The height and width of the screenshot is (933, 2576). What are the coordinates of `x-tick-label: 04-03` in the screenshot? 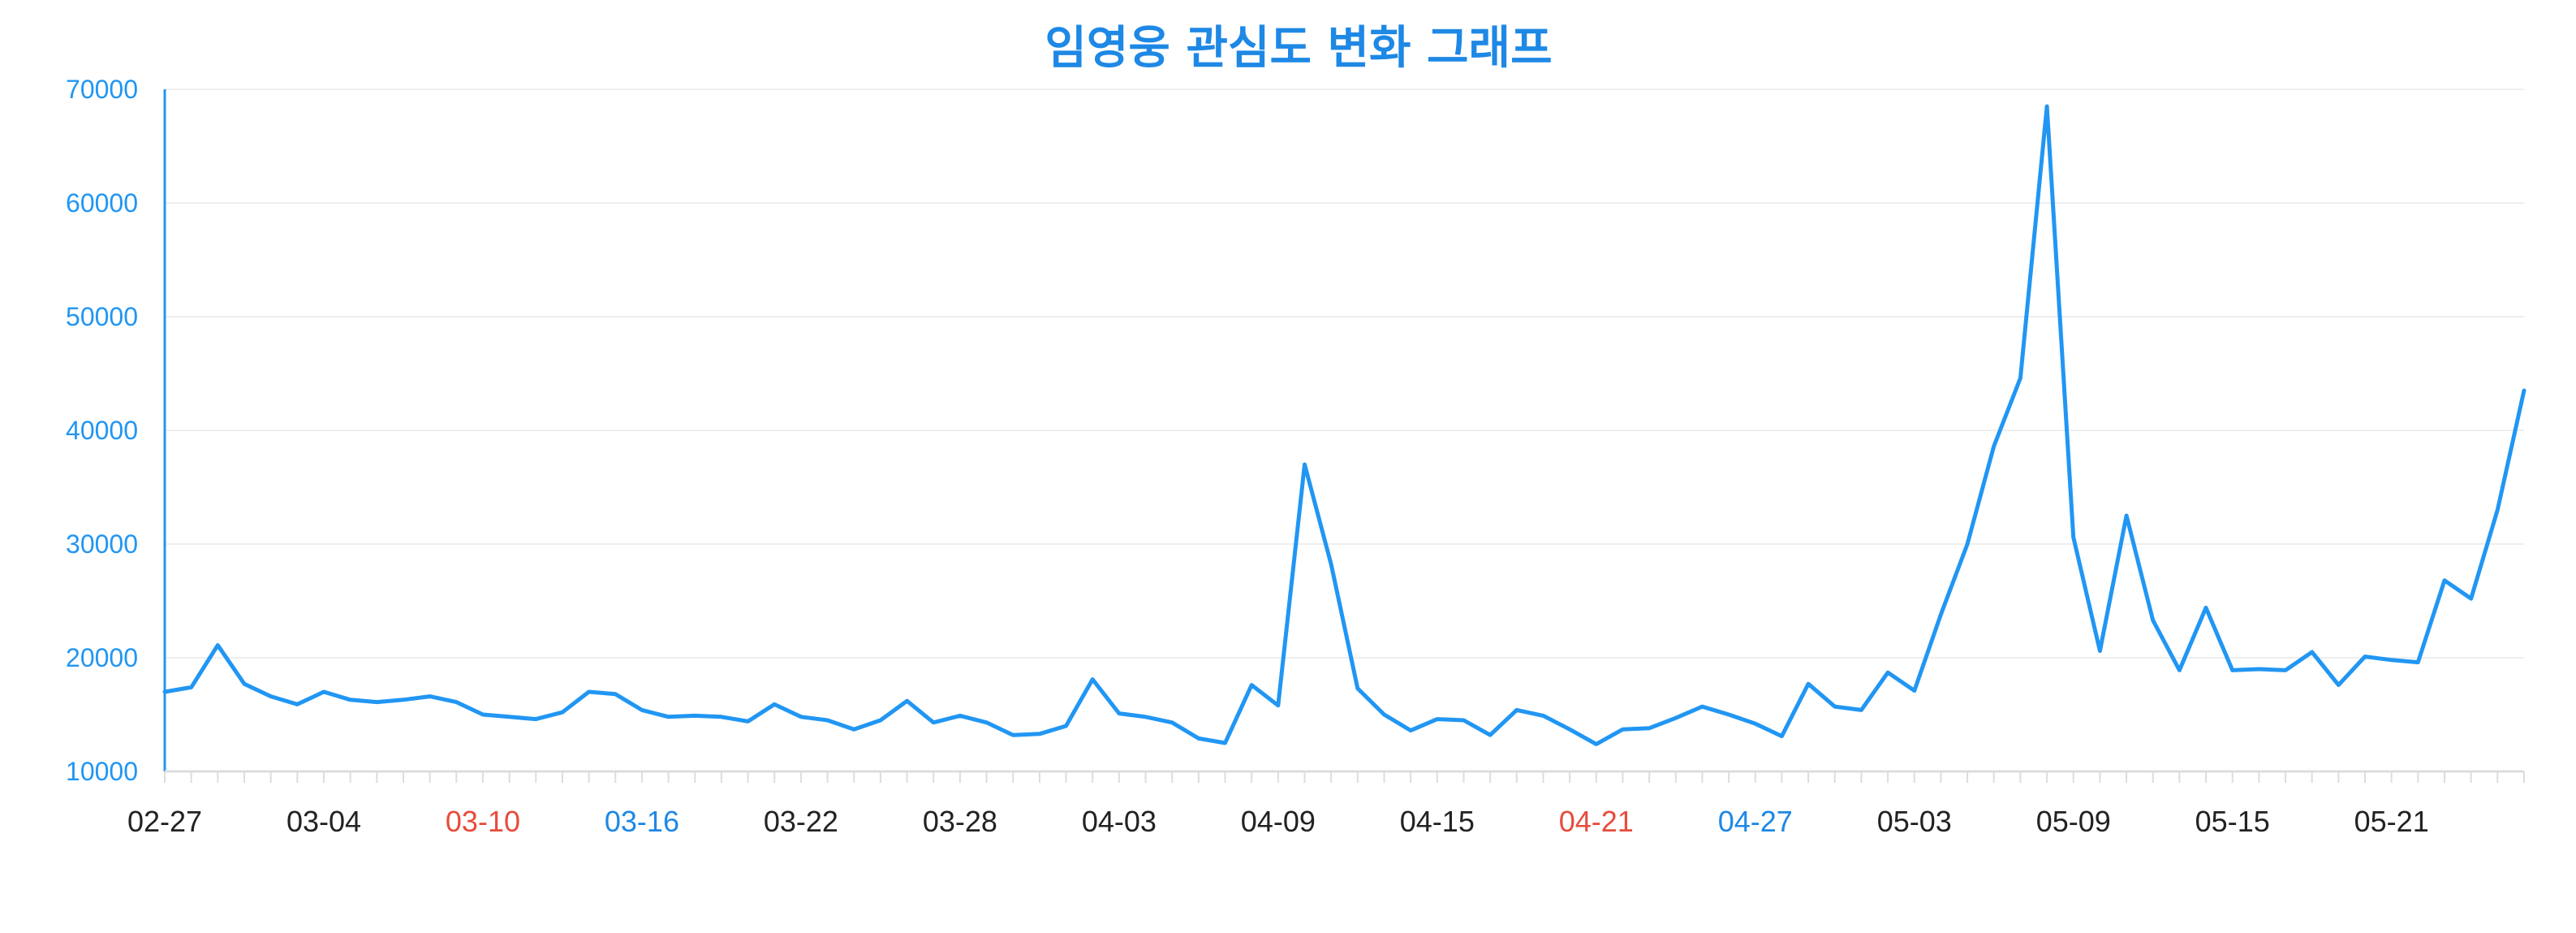 It's located at (1120, 821).